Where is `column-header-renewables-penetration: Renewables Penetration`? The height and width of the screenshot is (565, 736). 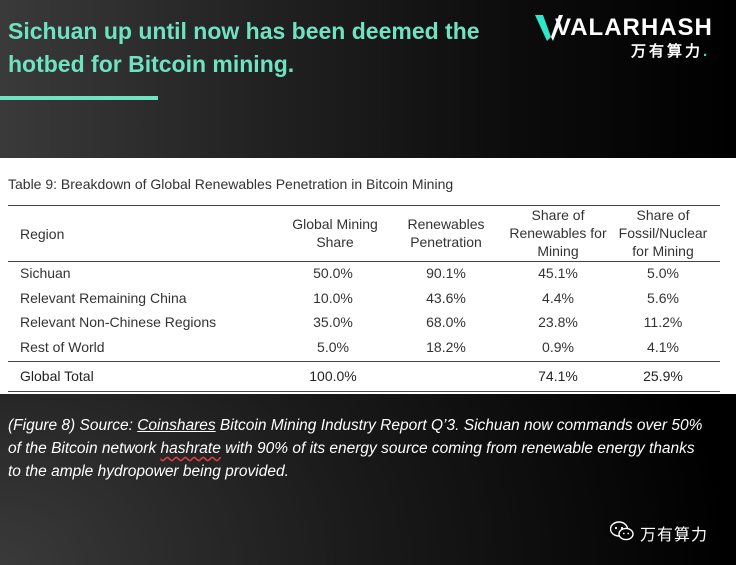
column-header-renewables-penetration: Renewables Penetration is located at coordinates (446, 233).